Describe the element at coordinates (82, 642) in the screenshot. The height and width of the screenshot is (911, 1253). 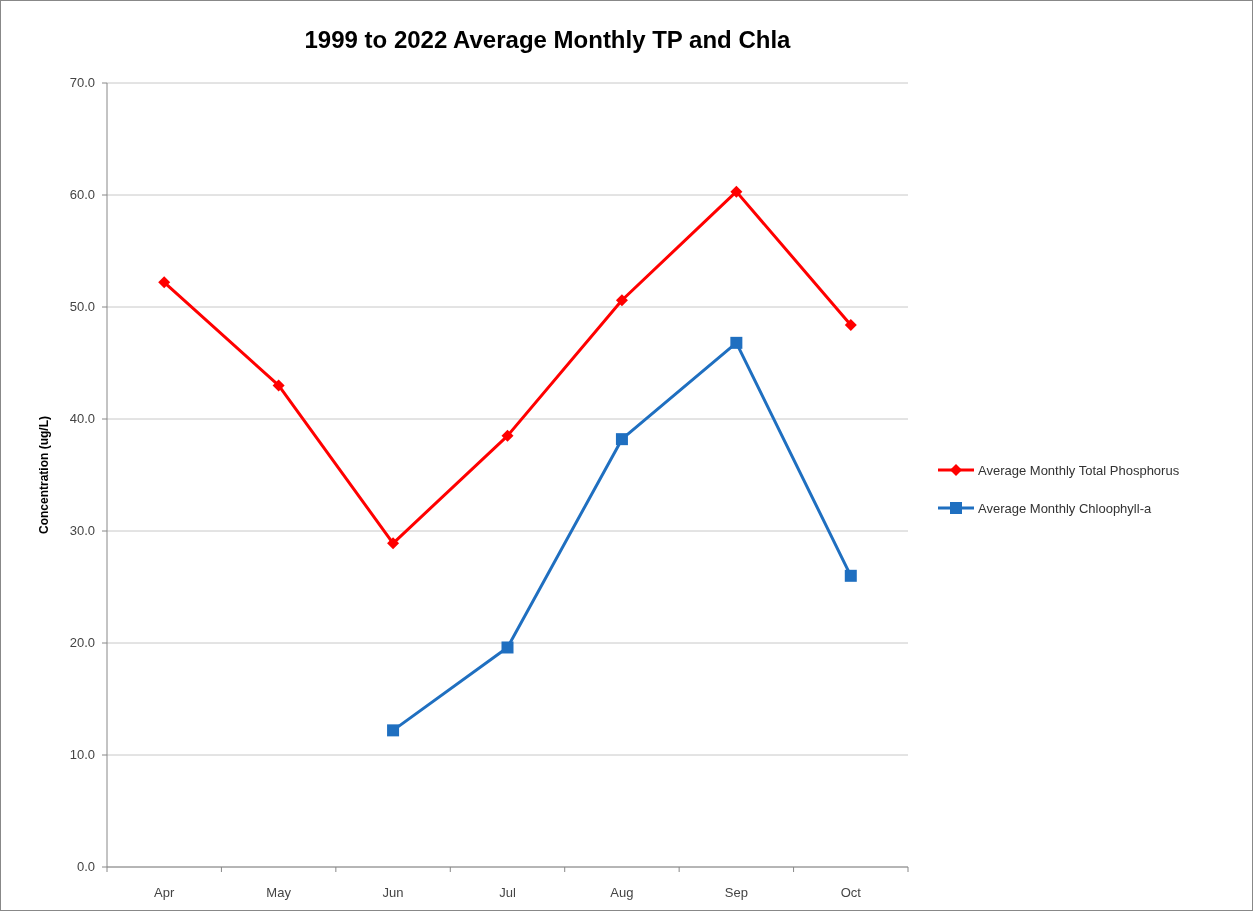
I see `y-tick-label: 20.0` at that location.